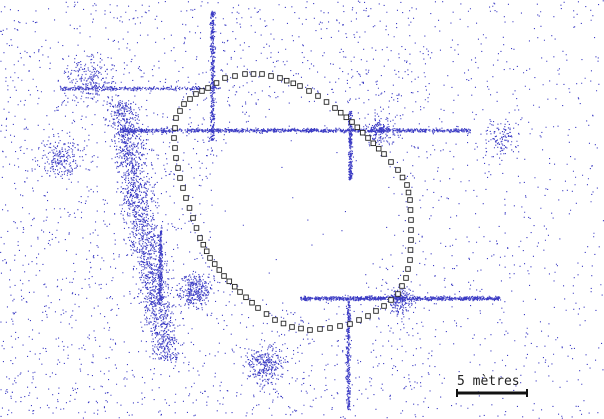 This screenshot has width=604, height=419. What do you see at coordinates (488, 381) in the screenshot?
I see `scale-bar-label: 5 mètres` at bounding box center [488, 381].